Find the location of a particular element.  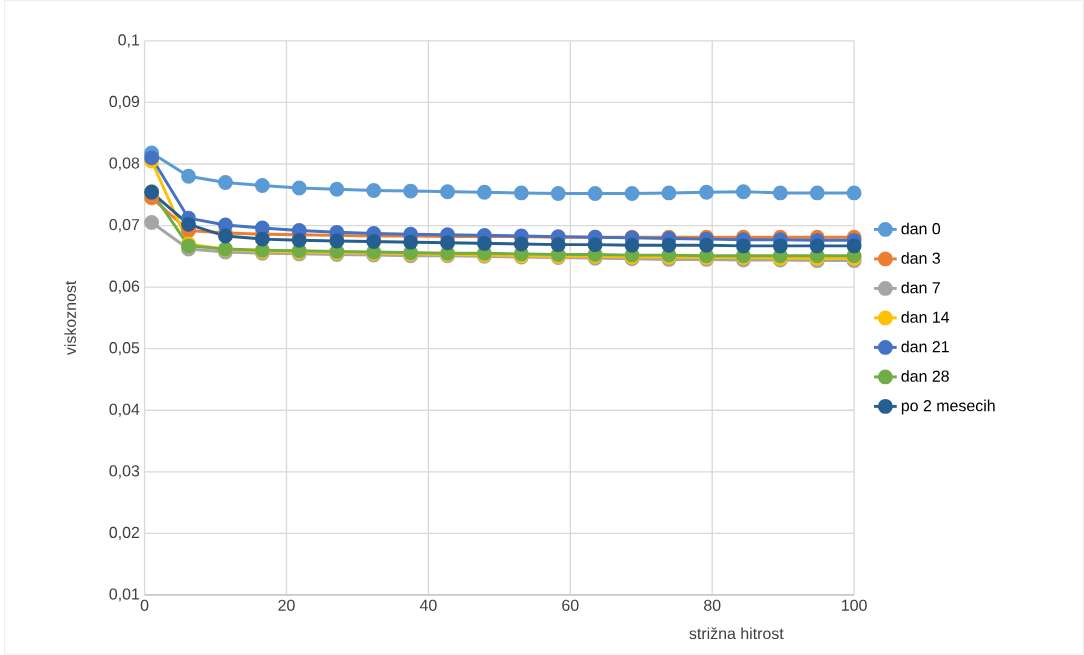

x-tick-label: 0 is located at coordinates (144, 605).